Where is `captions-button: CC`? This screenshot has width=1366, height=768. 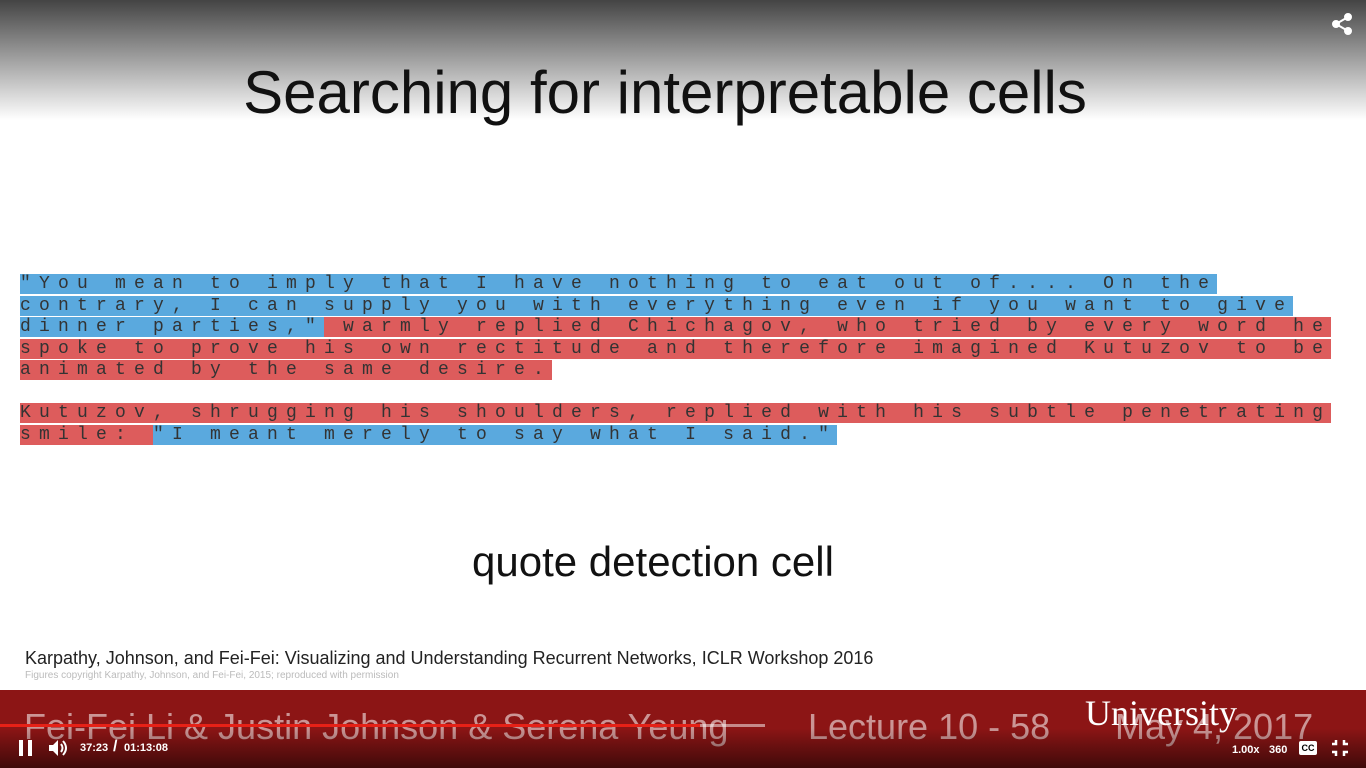
captions-button: CC is located at coordinates (1308, 748).